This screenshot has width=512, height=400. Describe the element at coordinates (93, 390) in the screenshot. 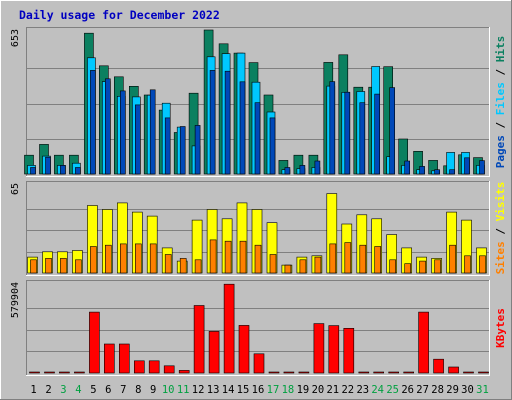

I see `x-tick-label-5: 5` at that location.